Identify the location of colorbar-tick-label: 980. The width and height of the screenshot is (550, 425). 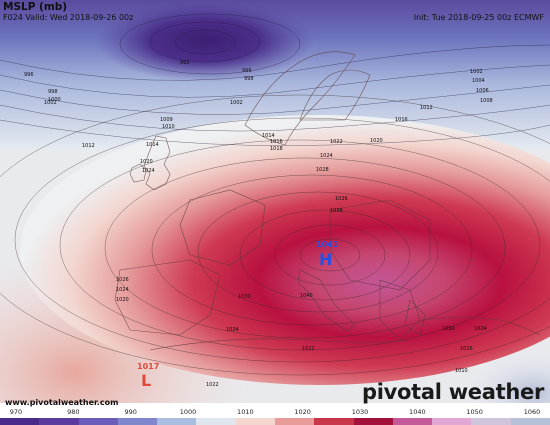
(73, 412).